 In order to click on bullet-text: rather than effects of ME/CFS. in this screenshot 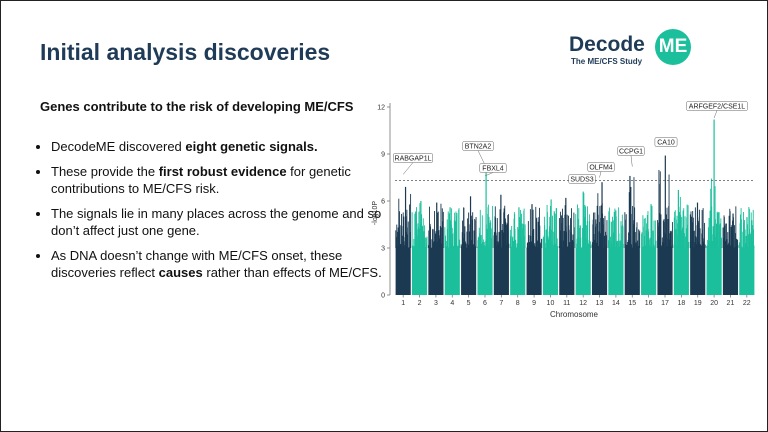, I will do `click(292, 272)`.